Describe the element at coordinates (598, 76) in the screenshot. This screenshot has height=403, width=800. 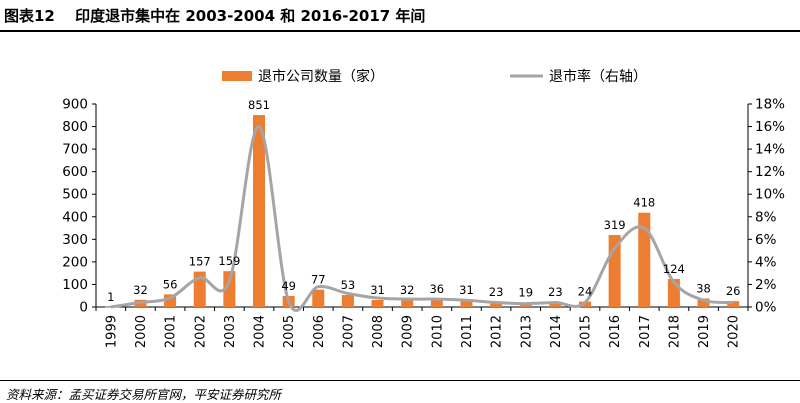
I see `legend-line-label: 退市率（右轴）` at that location.